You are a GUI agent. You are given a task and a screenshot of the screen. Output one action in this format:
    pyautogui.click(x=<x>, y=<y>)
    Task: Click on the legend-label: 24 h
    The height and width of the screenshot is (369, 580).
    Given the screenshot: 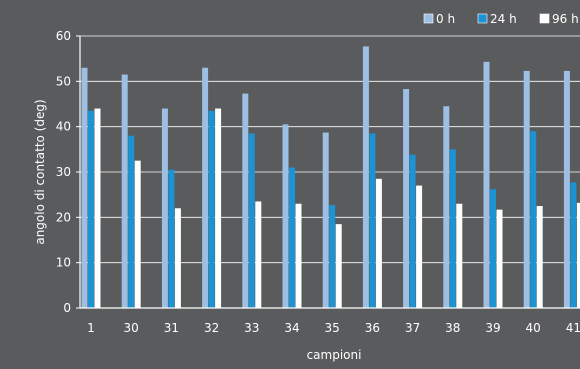 What is the action you would take?
    pyautogui.click(x=503, y=19)
    